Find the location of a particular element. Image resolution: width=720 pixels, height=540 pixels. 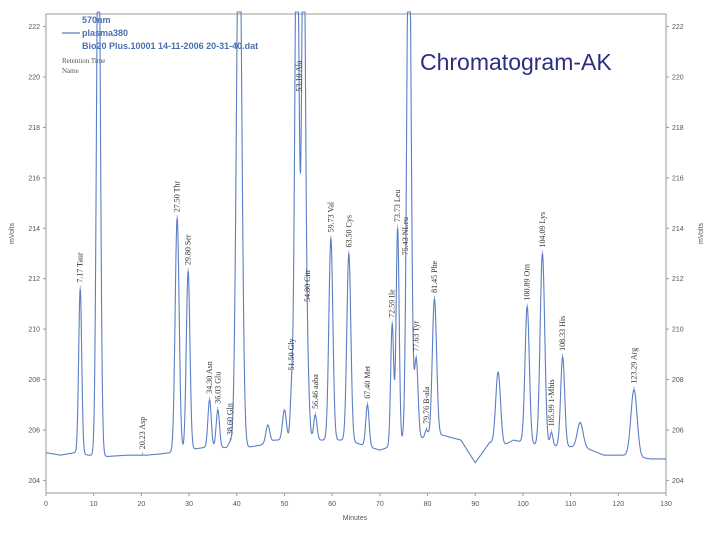

peak-label: 7.17 Taur is located at coordinates (80, 267).